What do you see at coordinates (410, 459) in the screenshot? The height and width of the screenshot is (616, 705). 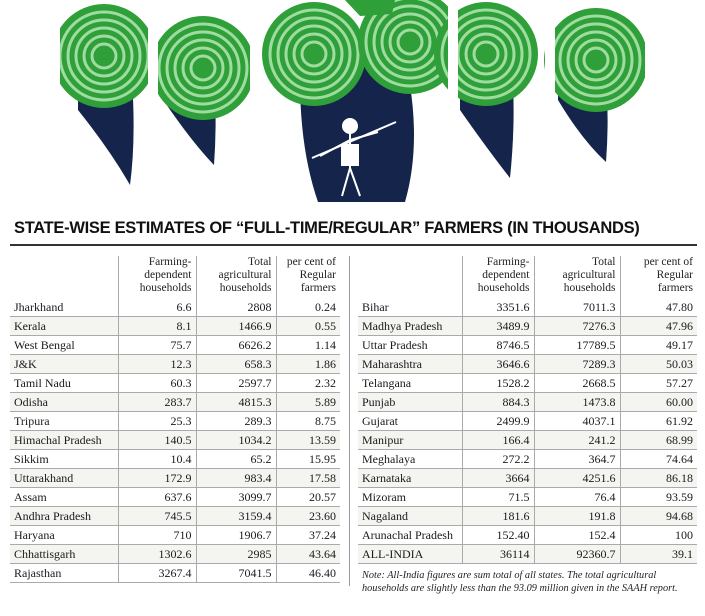 I see `state-cell: Meghalaya` at bounding box center [410, 459].